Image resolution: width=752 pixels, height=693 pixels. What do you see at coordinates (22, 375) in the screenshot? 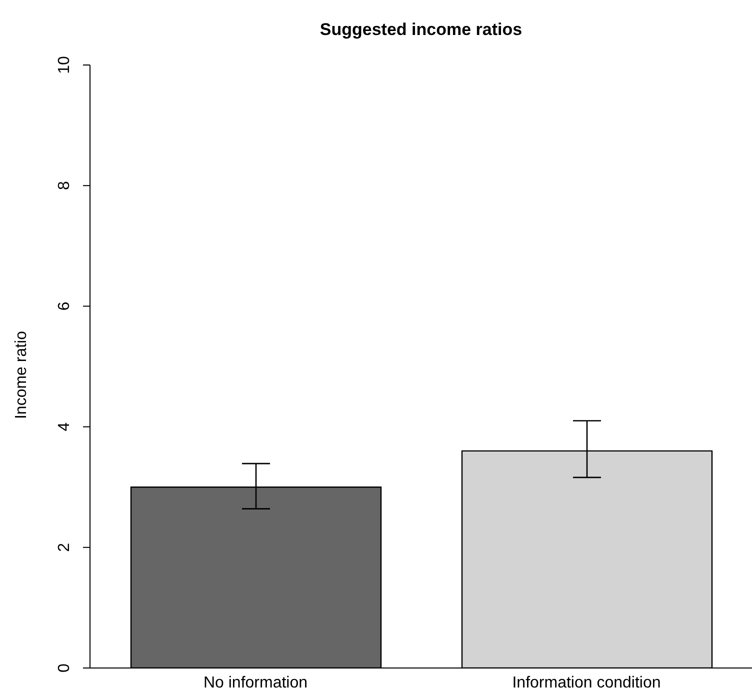
I see `y-axis-title: Income ratio` at bounding box center [22, 375].